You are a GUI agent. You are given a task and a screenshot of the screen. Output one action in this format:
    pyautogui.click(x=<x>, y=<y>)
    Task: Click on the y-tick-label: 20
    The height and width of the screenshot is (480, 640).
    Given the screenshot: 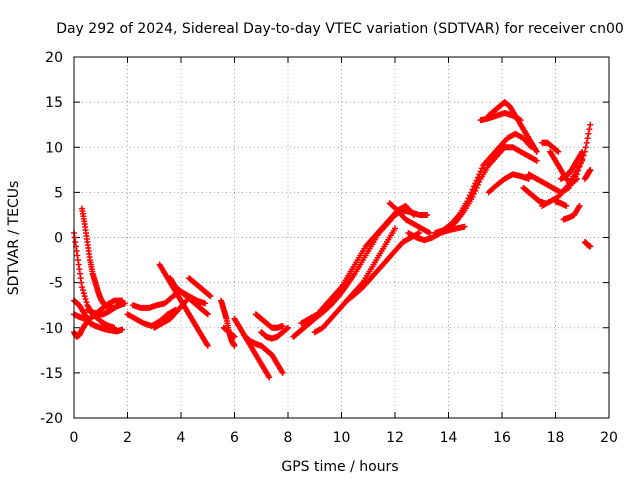 What is the action you would take?
    pyautogui.click(x=54, y=58)
    